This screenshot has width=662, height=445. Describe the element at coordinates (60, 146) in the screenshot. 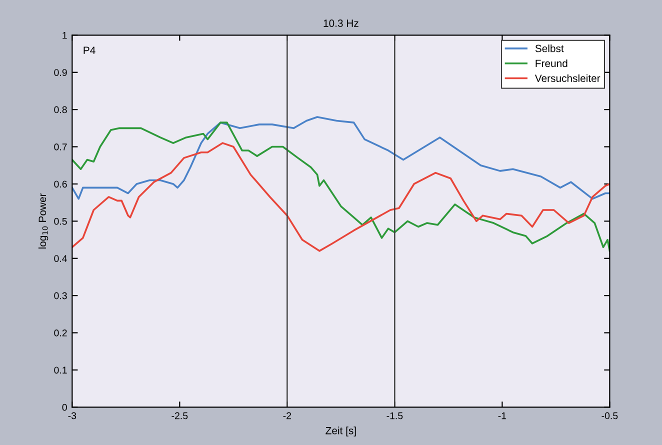

I see `y-tick-label: 0.7` at that location.